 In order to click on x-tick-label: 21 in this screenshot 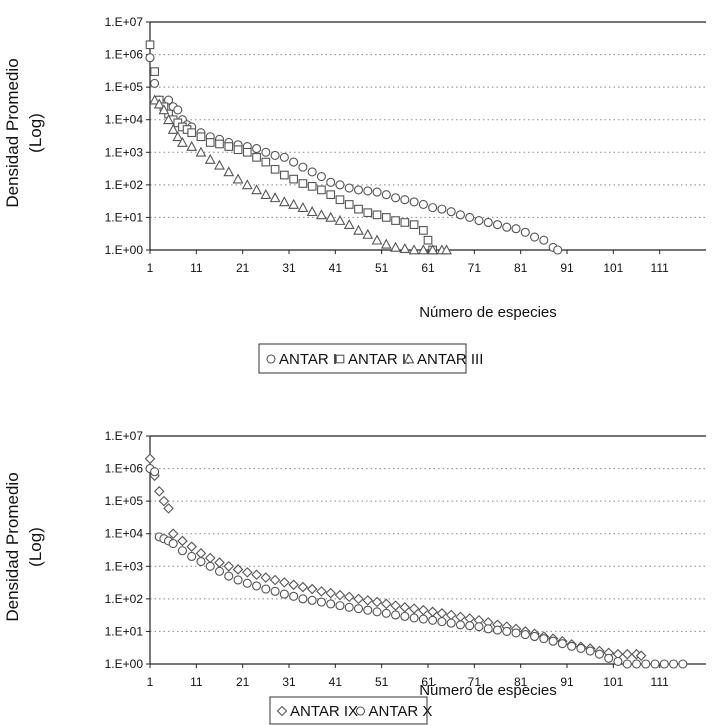, I will do `click(243, 682)`.